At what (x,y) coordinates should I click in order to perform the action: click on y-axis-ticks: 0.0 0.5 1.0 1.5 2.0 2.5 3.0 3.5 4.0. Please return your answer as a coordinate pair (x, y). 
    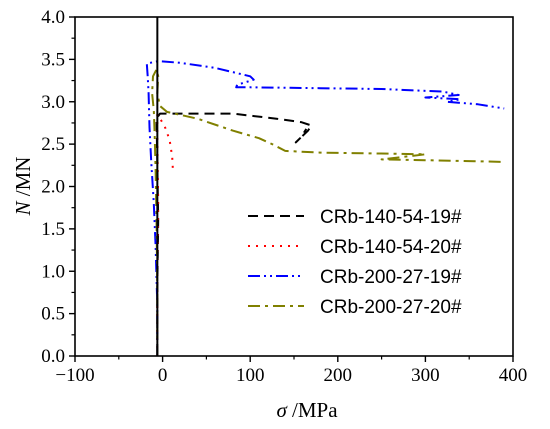
    Looking at the image, I should click on (58, 187).